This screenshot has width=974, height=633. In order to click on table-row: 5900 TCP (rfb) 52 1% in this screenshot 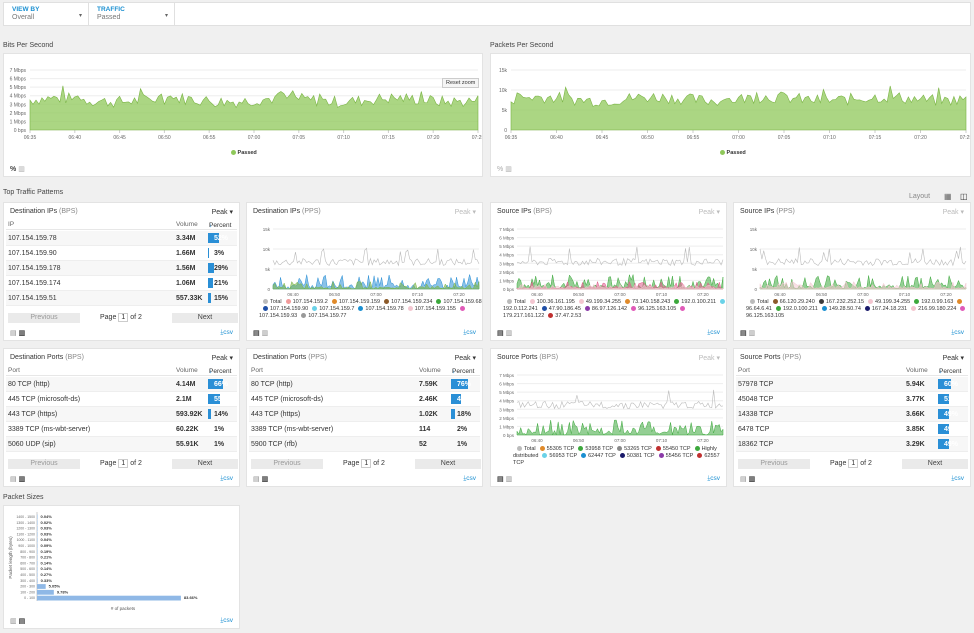, I will do `click(364, 444)`.